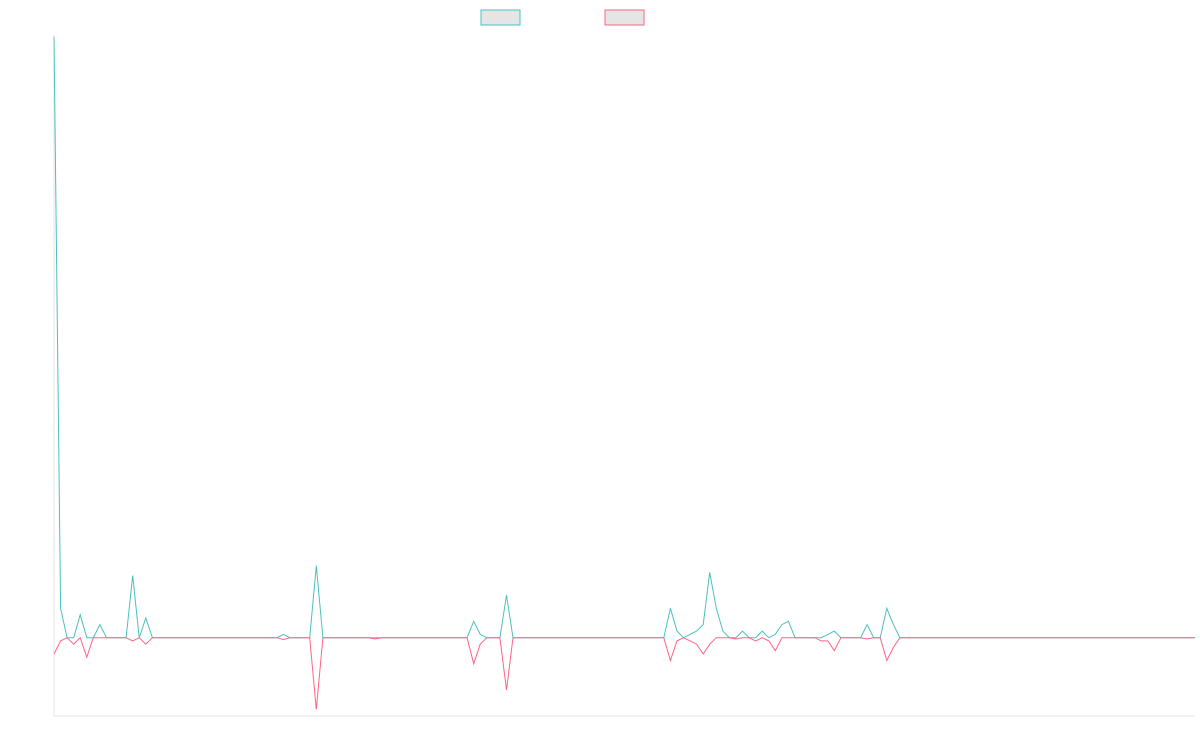 The image size is (1200, 750). I want to click on chart-legend, so click(562, 17).